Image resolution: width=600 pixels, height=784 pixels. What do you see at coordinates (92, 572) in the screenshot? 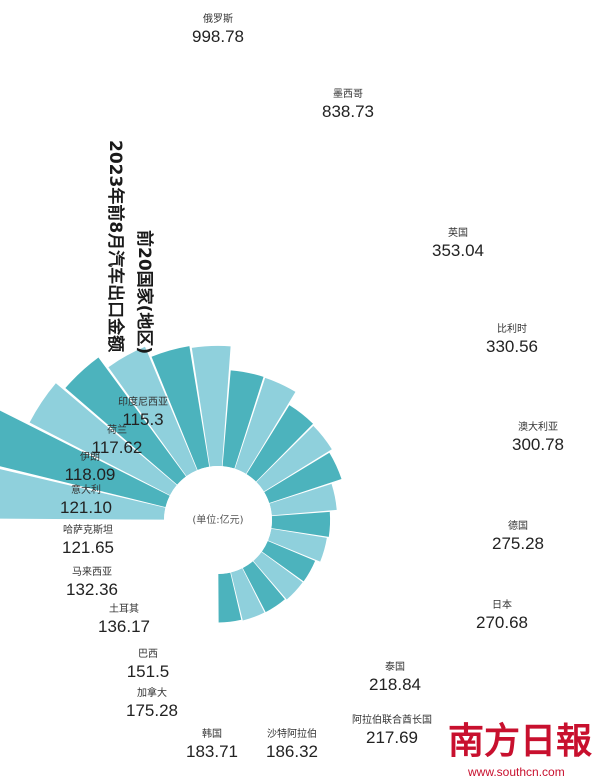
I see `category-label-15: 马来西亚` at bounding box center [92, 572].